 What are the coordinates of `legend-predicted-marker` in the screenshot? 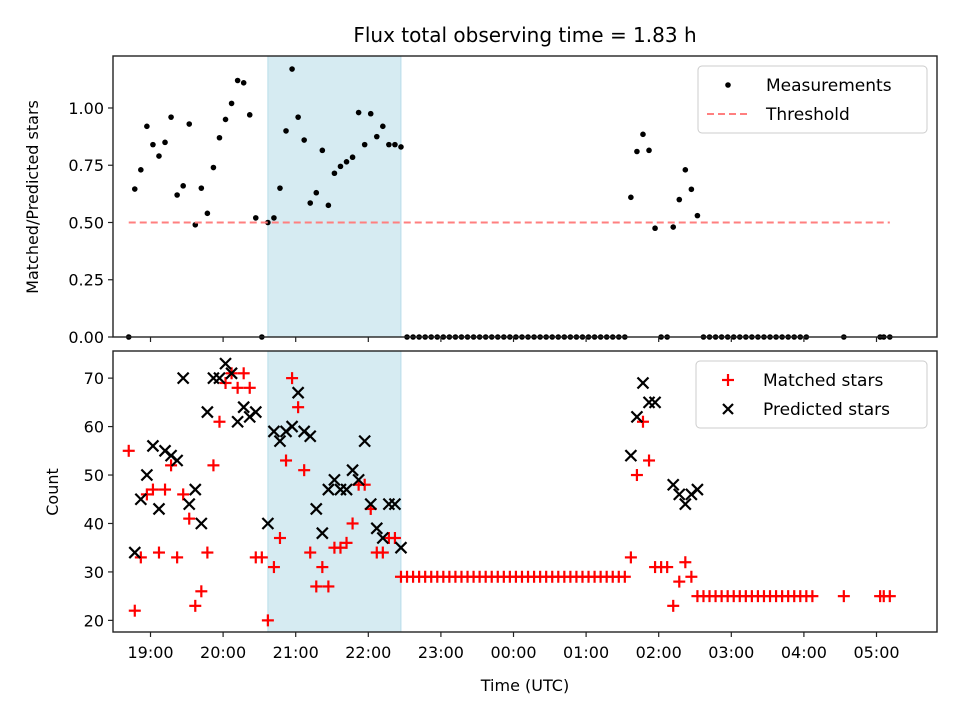 It's located at (728, 409).